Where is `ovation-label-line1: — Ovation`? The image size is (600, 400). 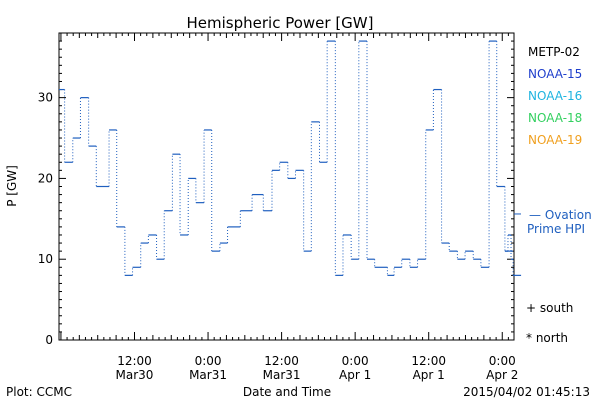 ovation-label-line1: — Ovation is located at coordinates (560, 215).